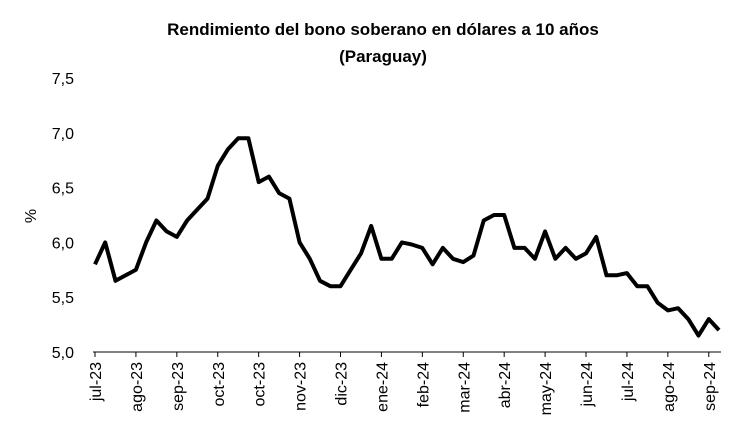 Image resolution: width=747 pixels, height=448 pixels. Describe the element at coordinates (31, 216) in the screenshot. I see `y-axis-label: %` at that location.